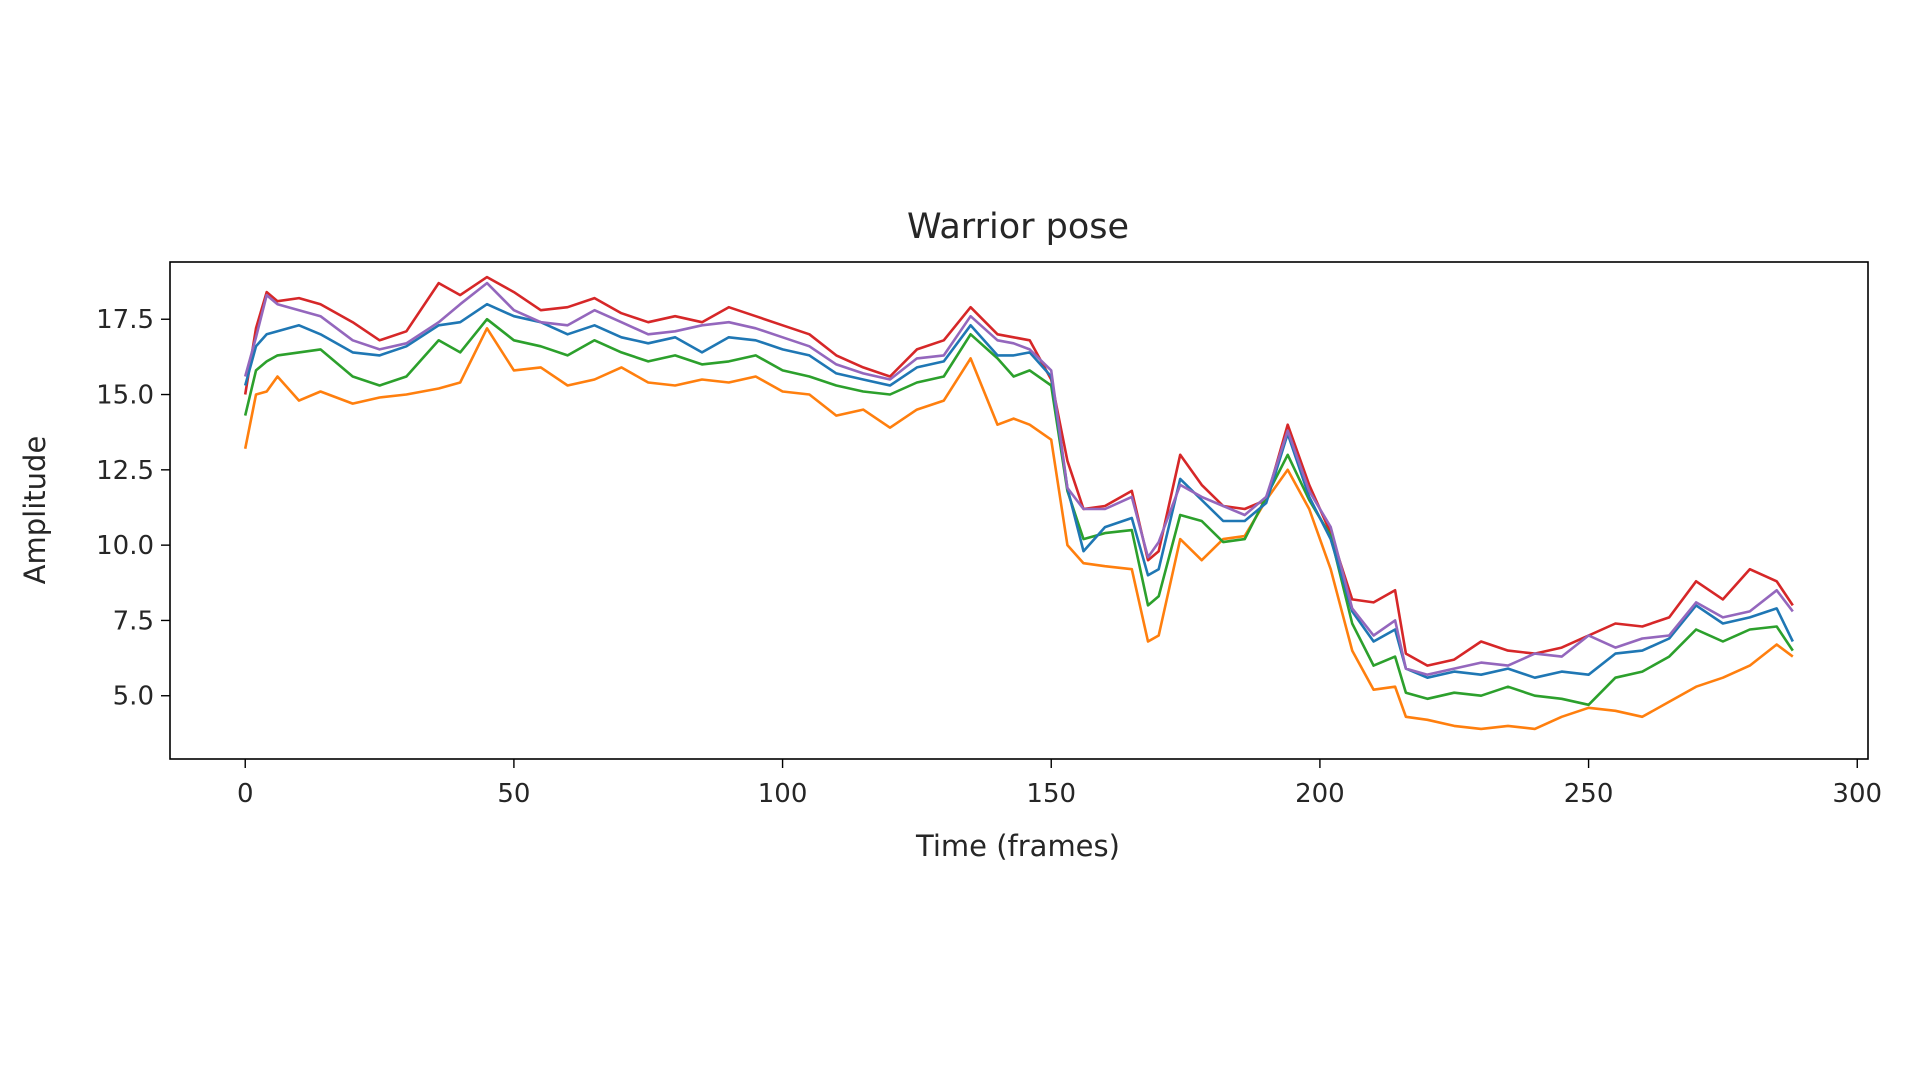  What do you see at coordinates (1018, 227) in the screenshot?
I see `chart-title: Warrior pose` at bounding box center [1018, 227].